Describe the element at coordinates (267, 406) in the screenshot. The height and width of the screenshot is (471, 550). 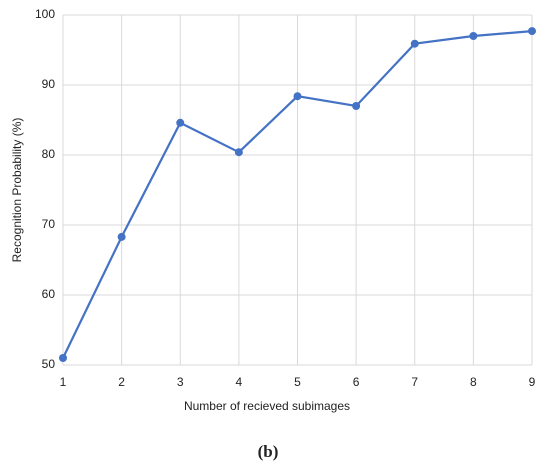
I see `x-axis-label: Number of recieved subimages` at that location.